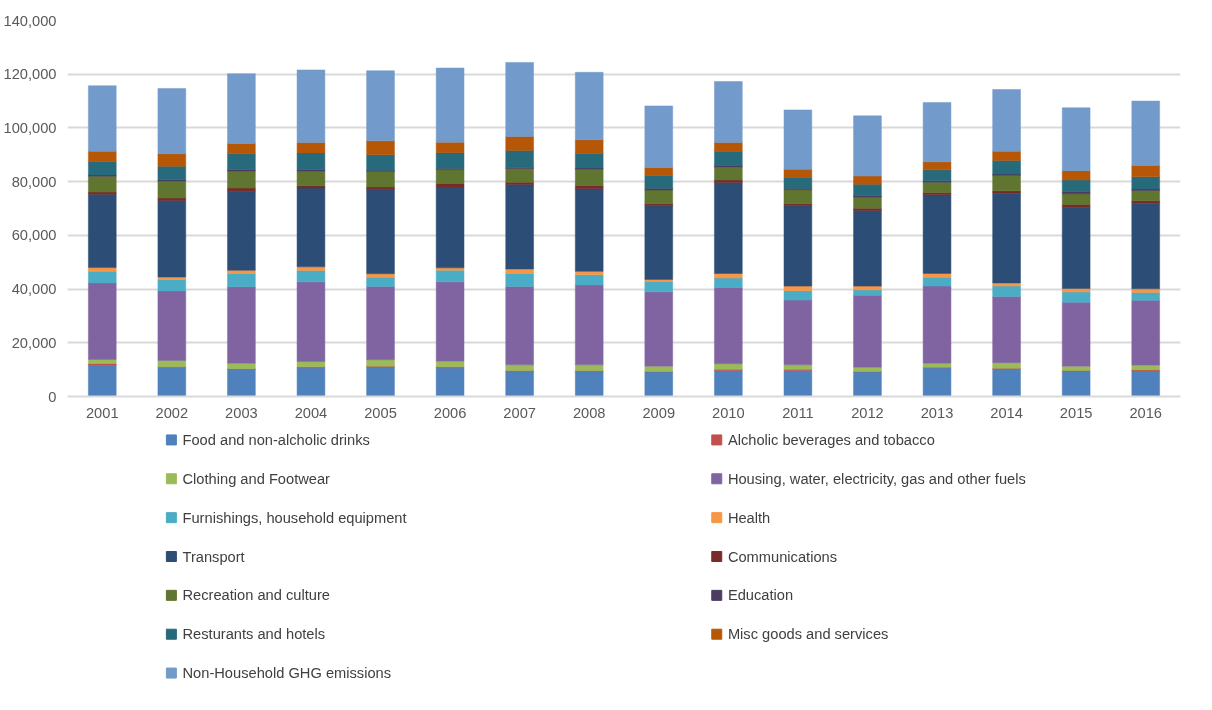 The height and width of the screenshot is (710, 1212). What do you see at coordinates (867, 412) in the screenshot?
I see `x-tick-label: 2012` at bounding box center [867, 412].